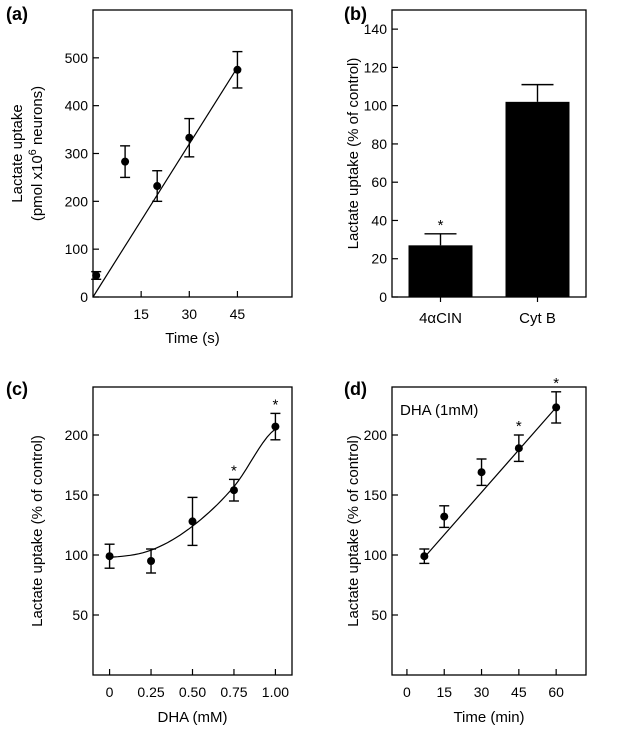 The height and width of the screenshot is (731, 628). What do you see at coordinates (379, 182) in the screenshot?
I see `y-tick-label: 60` at bounding box center [379, 182].